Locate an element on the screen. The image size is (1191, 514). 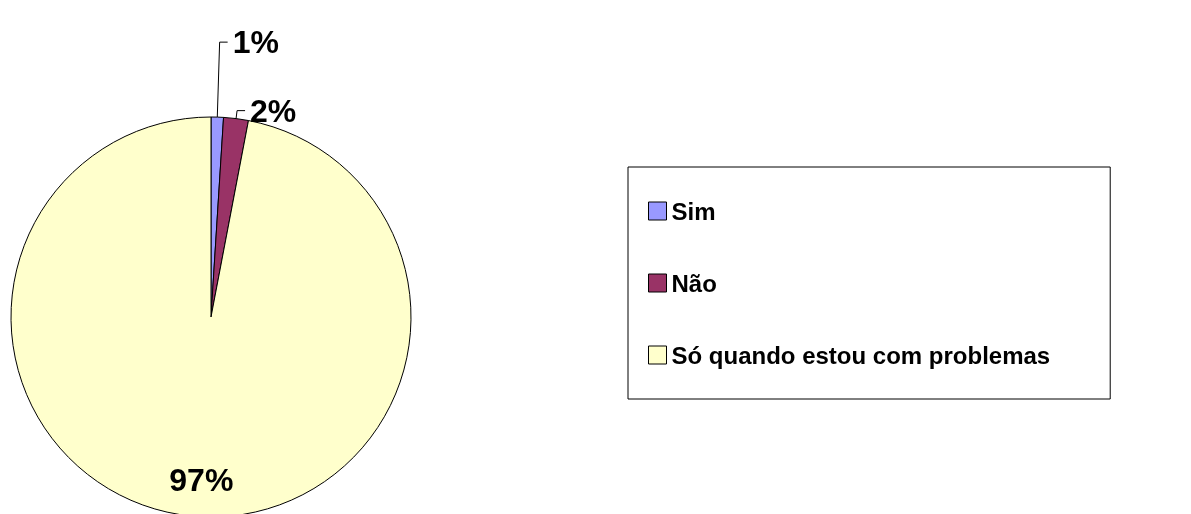
legend-label: Não is located at coordinates (694, 283).